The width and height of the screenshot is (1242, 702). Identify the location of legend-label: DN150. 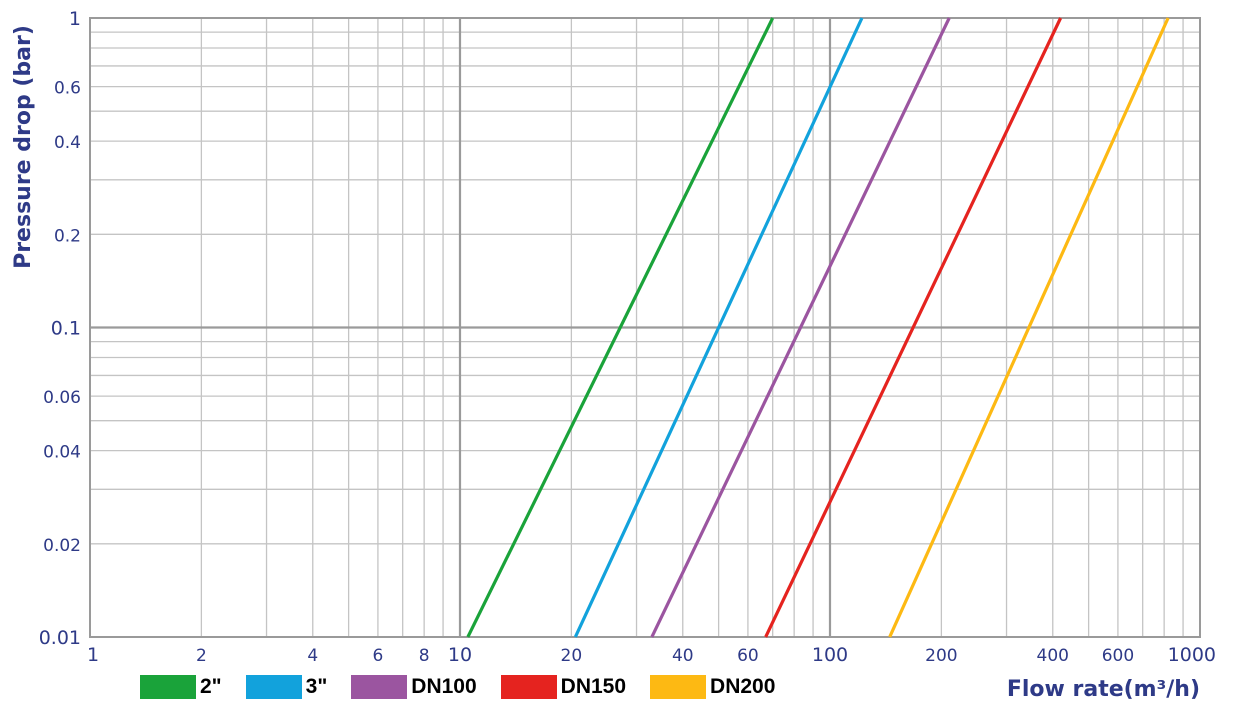
(593, 686).